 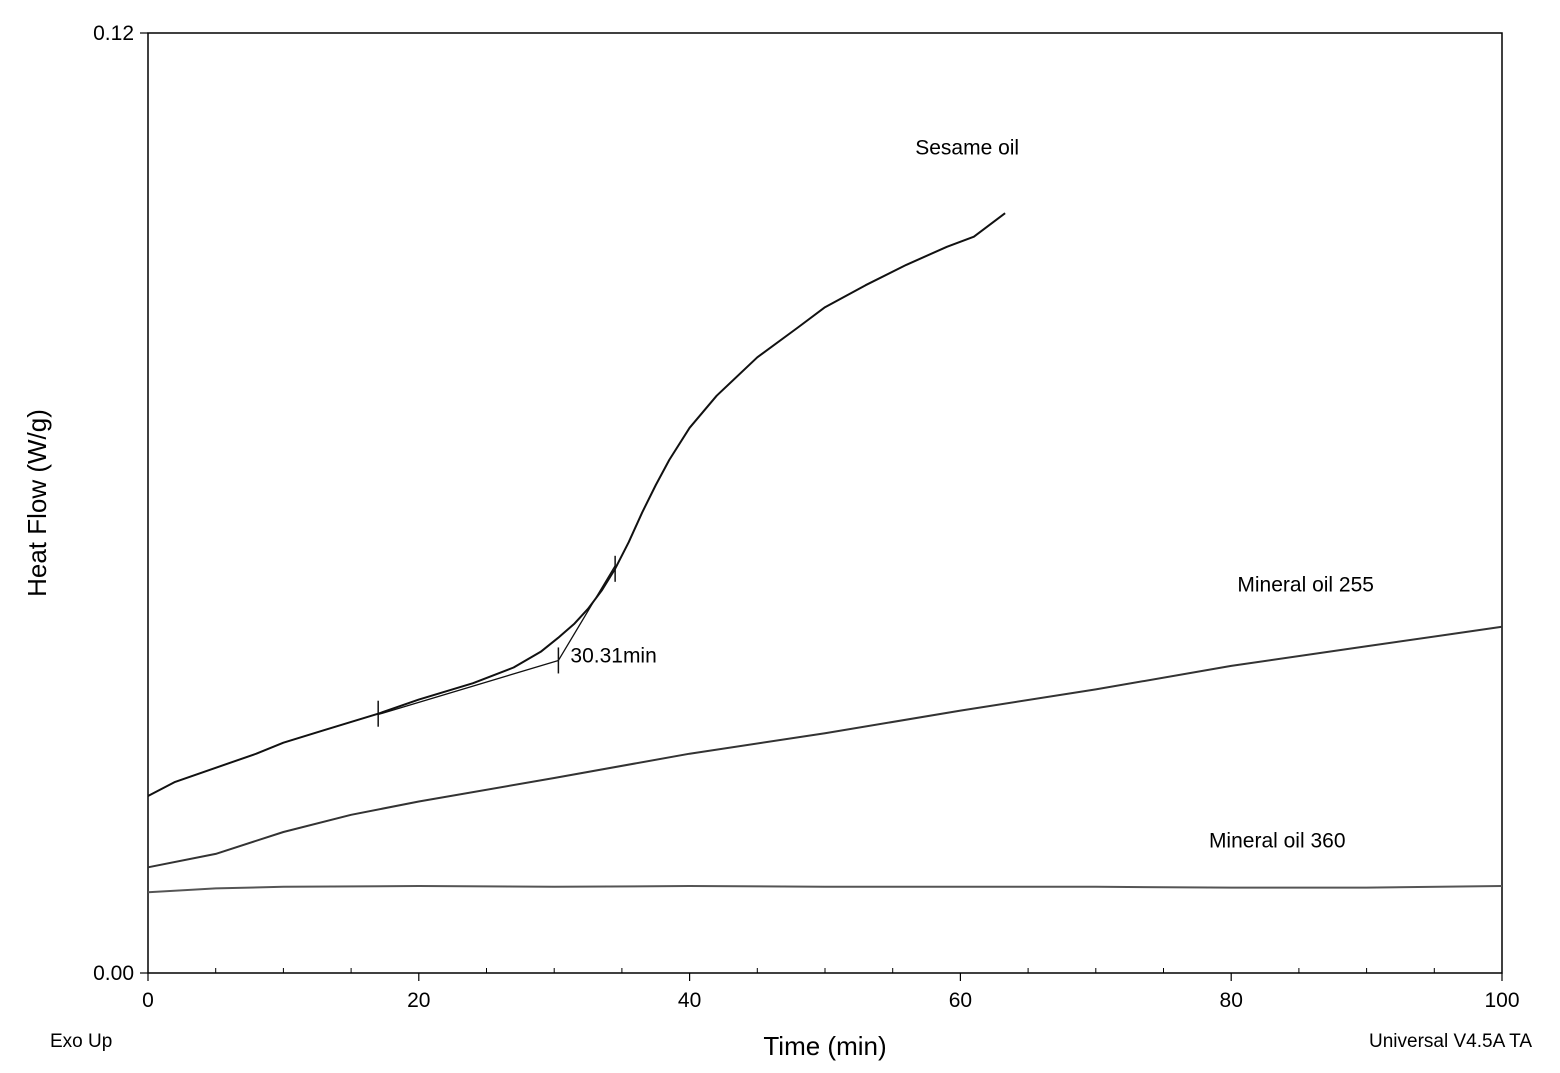 What do you see at coordinates (613, 655) in the screenshot?
I see `onset-label: 30.31min` at bounding box center [613, 655].